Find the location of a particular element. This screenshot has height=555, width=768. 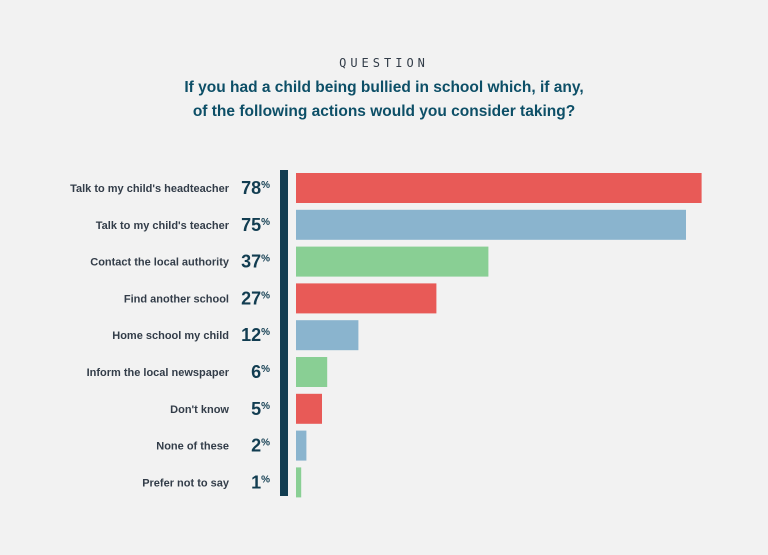

value-label: 27% is located at coordinates (255, 298).